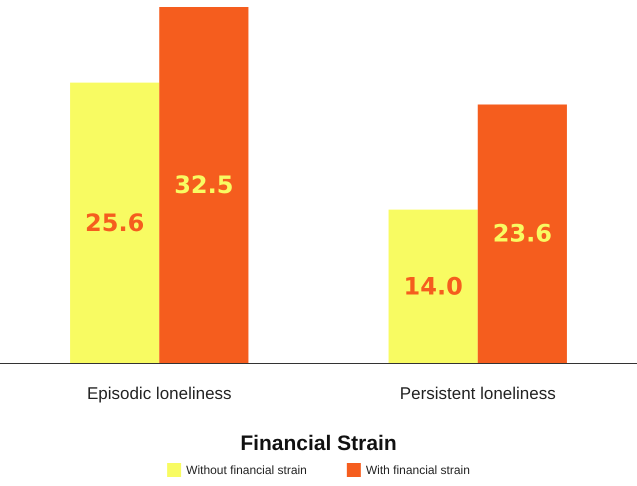  What do you see at coordinates (159, 393) in the screenshot?
I see `x-tick-label: Episodic loneliness` at bounding box center [159, 393].